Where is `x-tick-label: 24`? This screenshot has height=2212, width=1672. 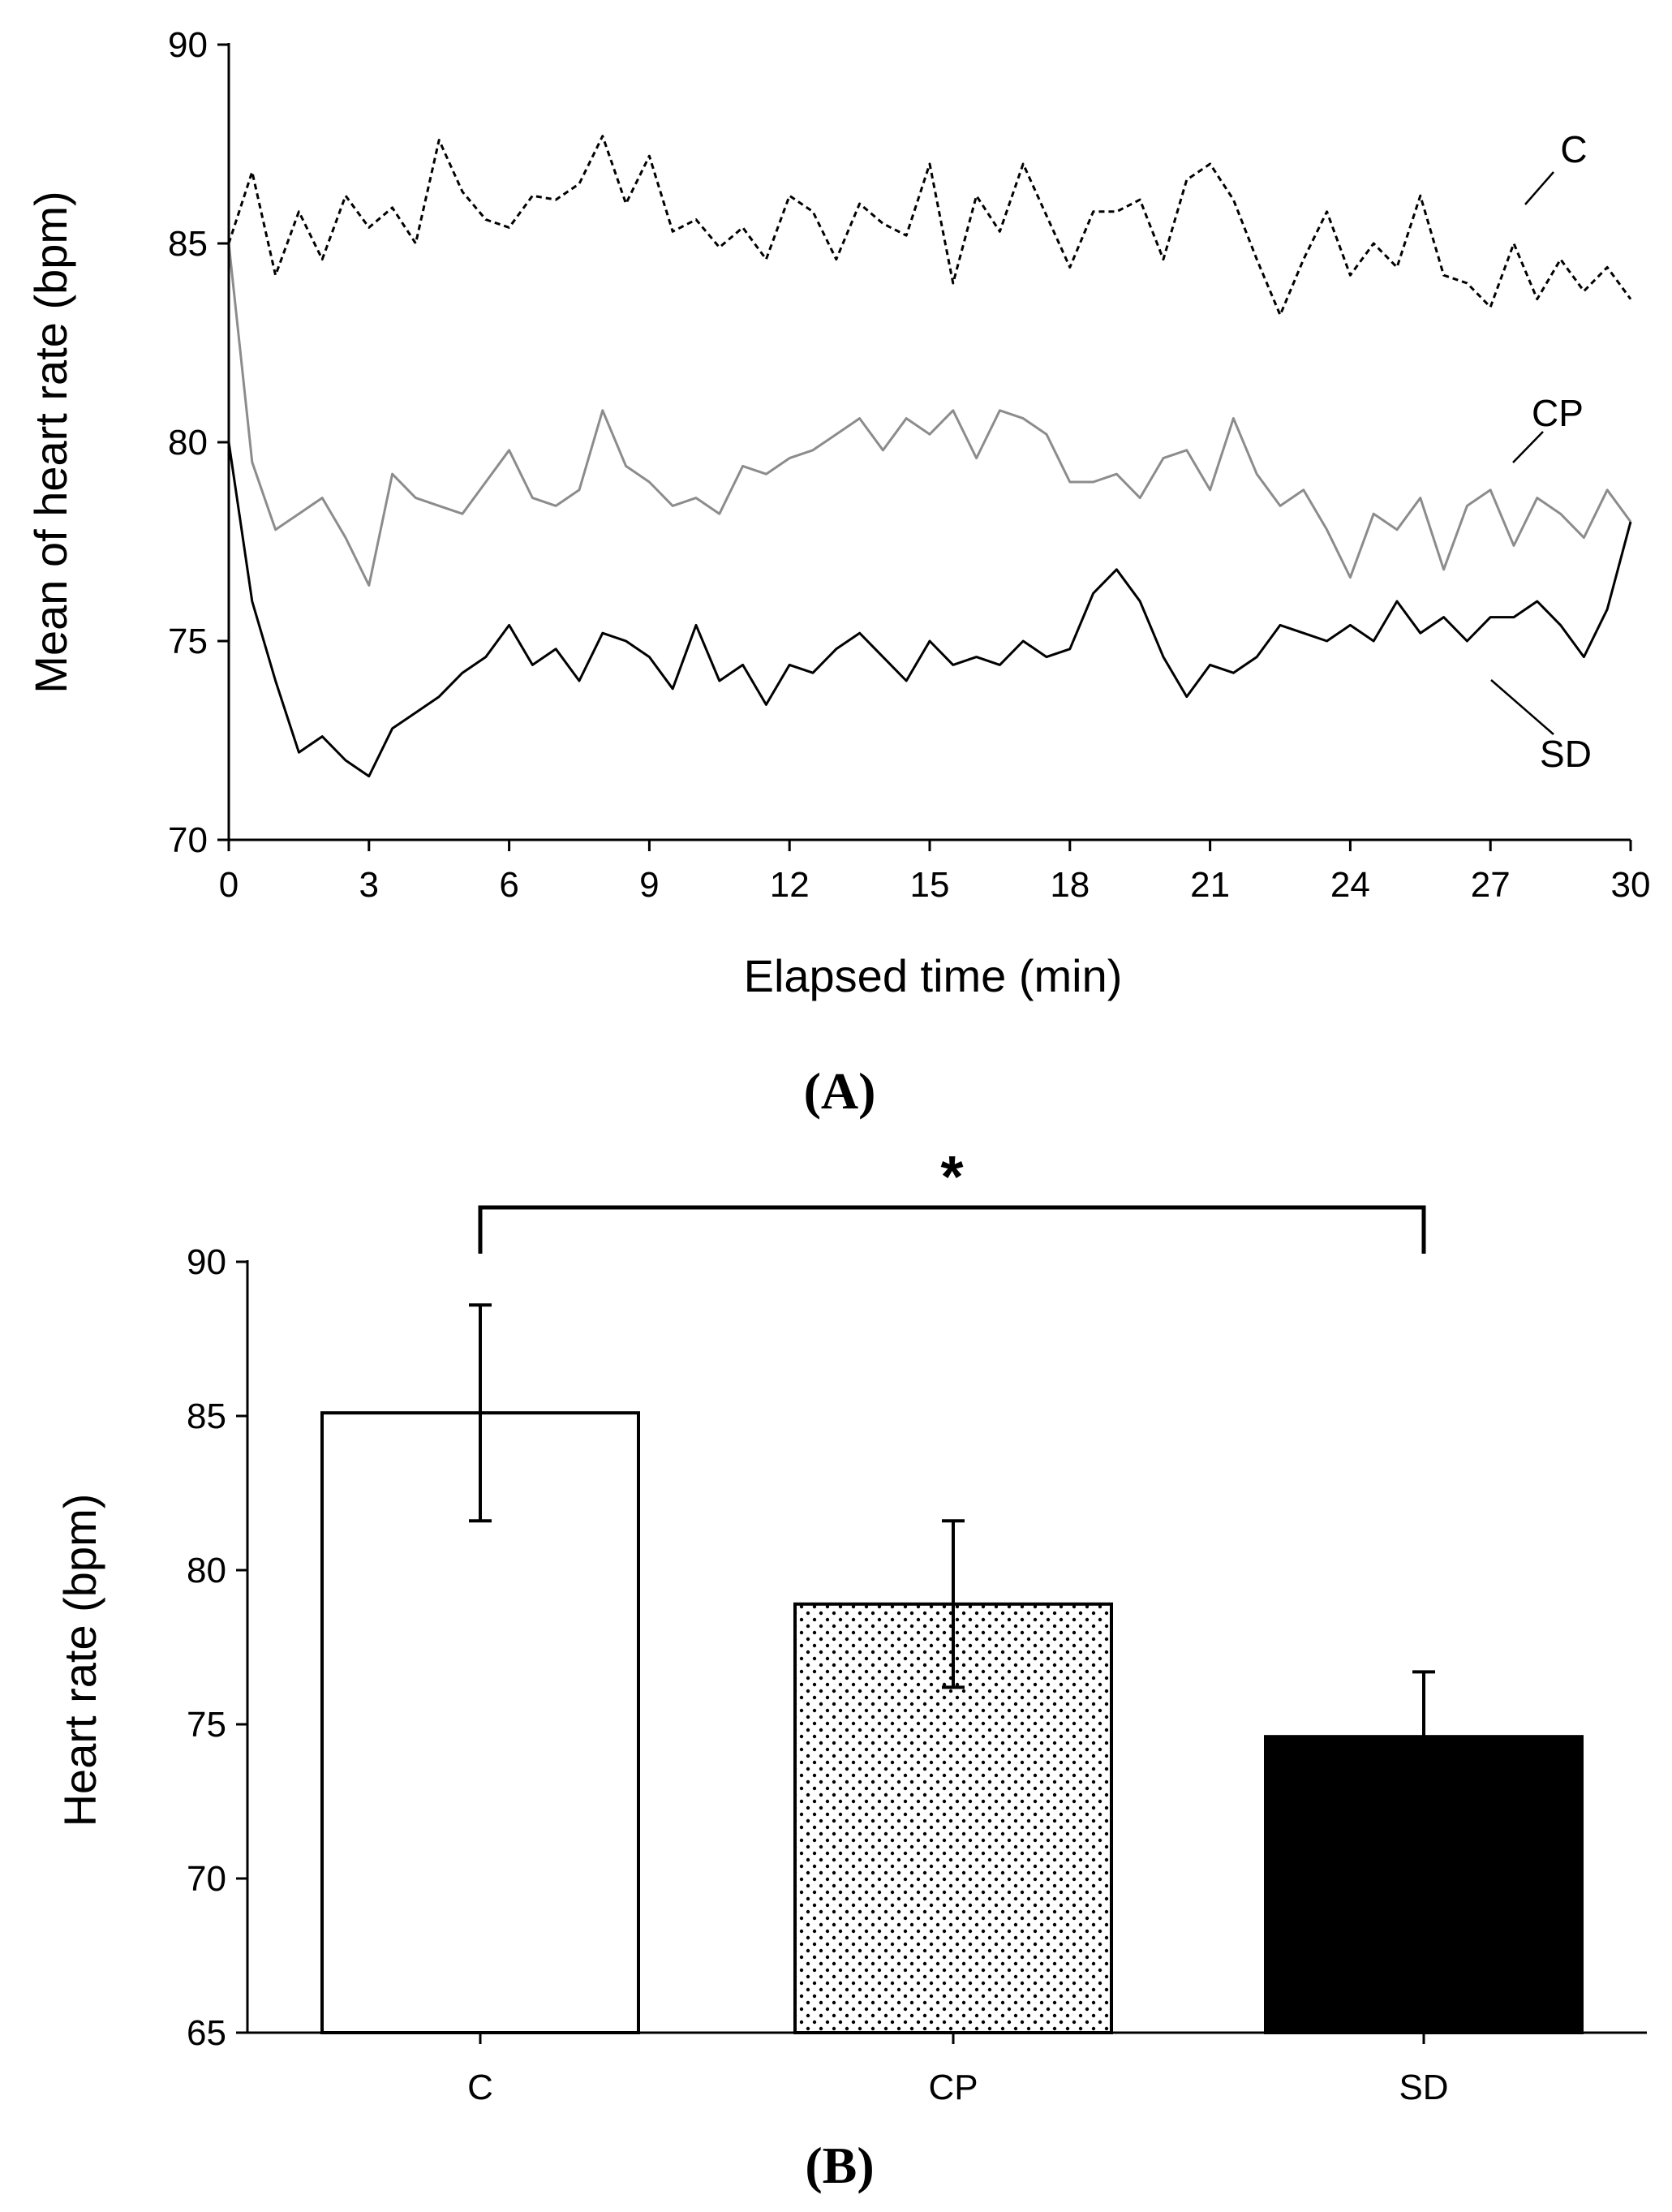 x-tick-label: 24 is located at coordinates (1350, 885).